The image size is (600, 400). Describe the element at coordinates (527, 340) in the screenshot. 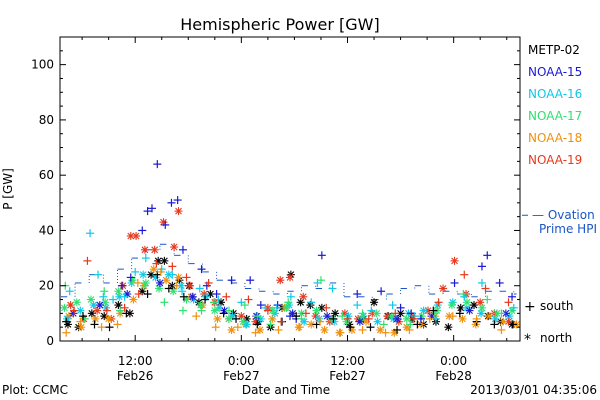

I see `legend-north-marker: *` at that location.